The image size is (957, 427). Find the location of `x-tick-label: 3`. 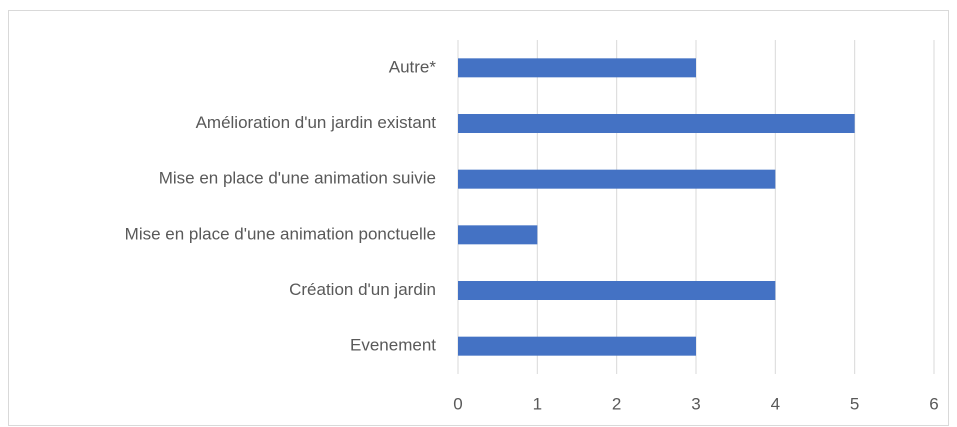

x-tick-label: 3 is located at coordinates (695, 403).